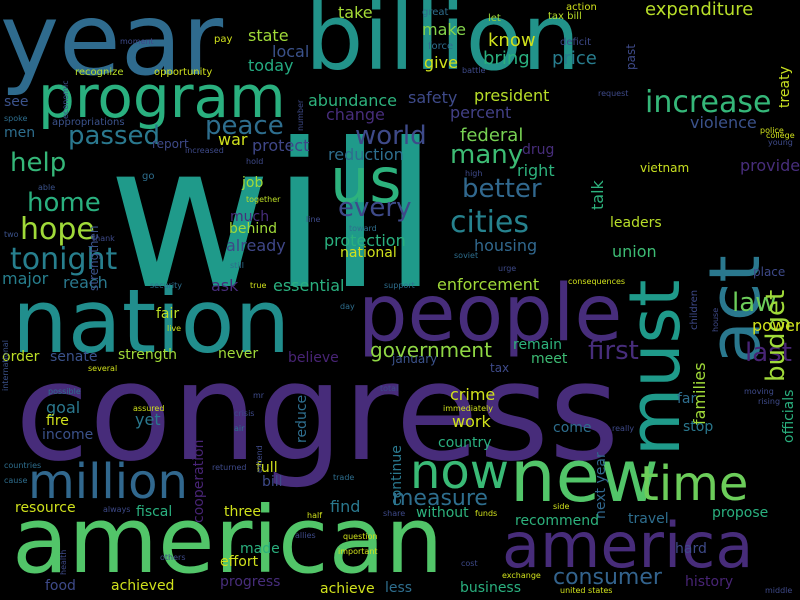 This screenshot has height=600, width=800. What do you see at coordinates (740, 513) in the screenshot?
I see `word-propose: propose` at bounding box center [740, 513].